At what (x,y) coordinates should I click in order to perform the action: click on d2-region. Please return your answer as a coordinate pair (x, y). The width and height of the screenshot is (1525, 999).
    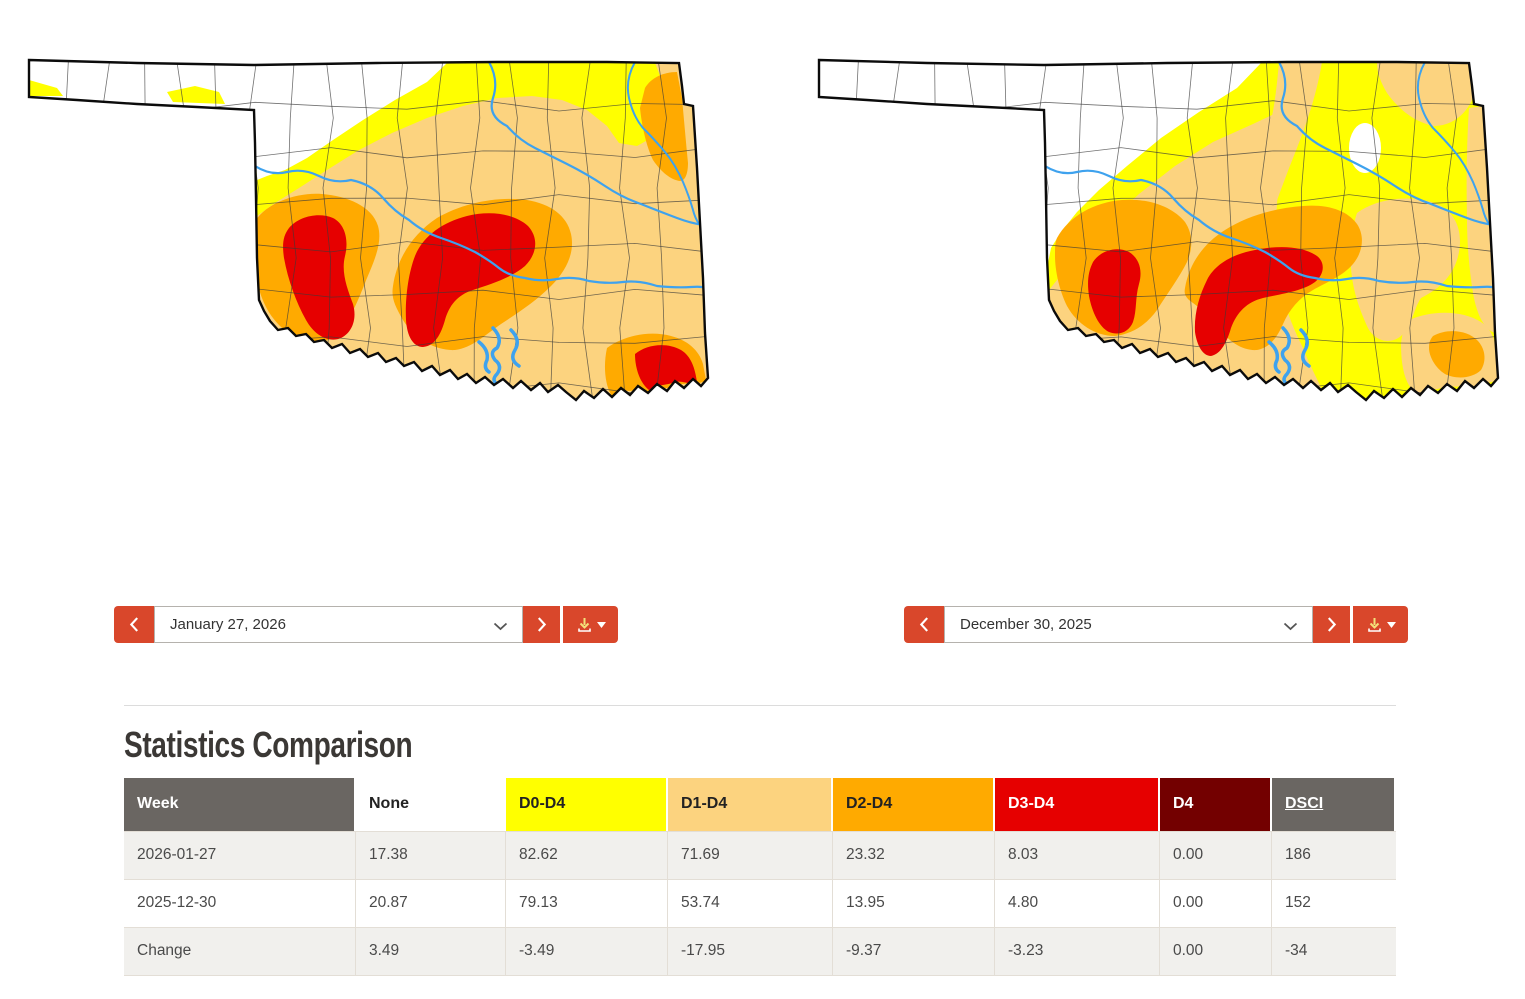
    Looking at the image, I should click on (664, 126).